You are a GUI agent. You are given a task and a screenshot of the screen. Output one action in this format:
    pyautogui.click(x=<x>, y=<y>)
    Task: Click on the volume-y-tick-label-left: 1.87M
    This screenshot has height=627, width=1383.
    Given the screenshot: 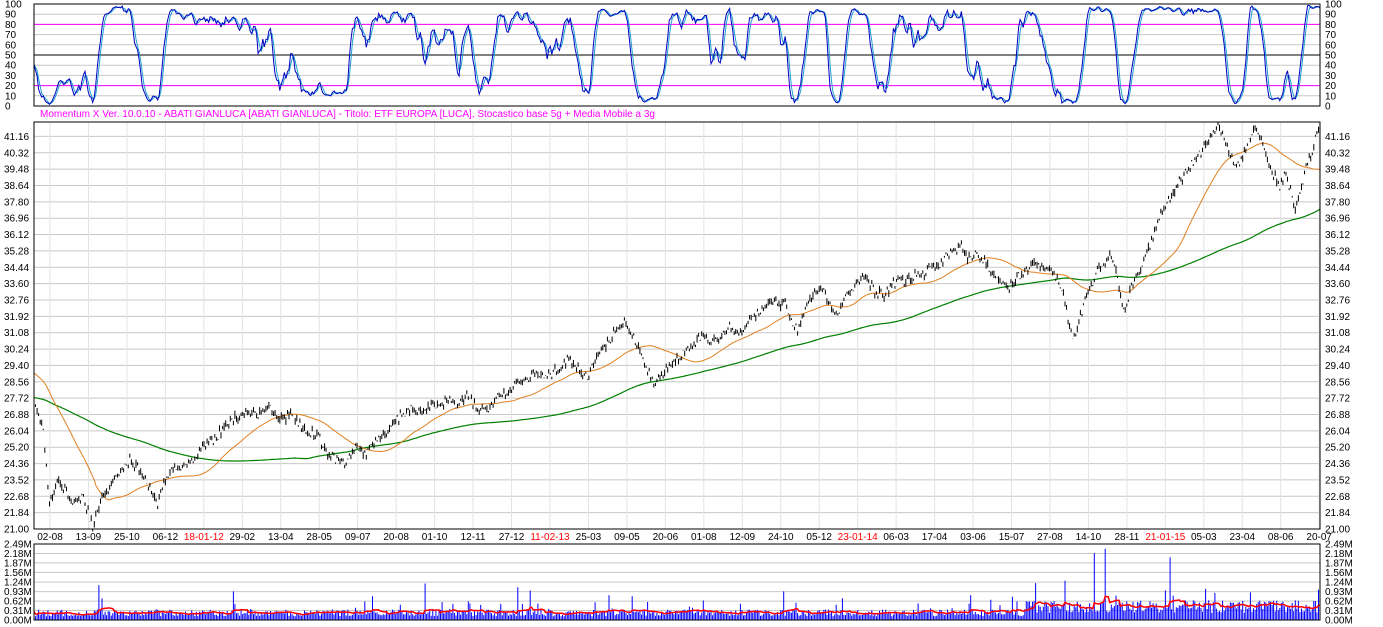 What is the action you would take?
    pyautogui.click(x=18, y=563)
    